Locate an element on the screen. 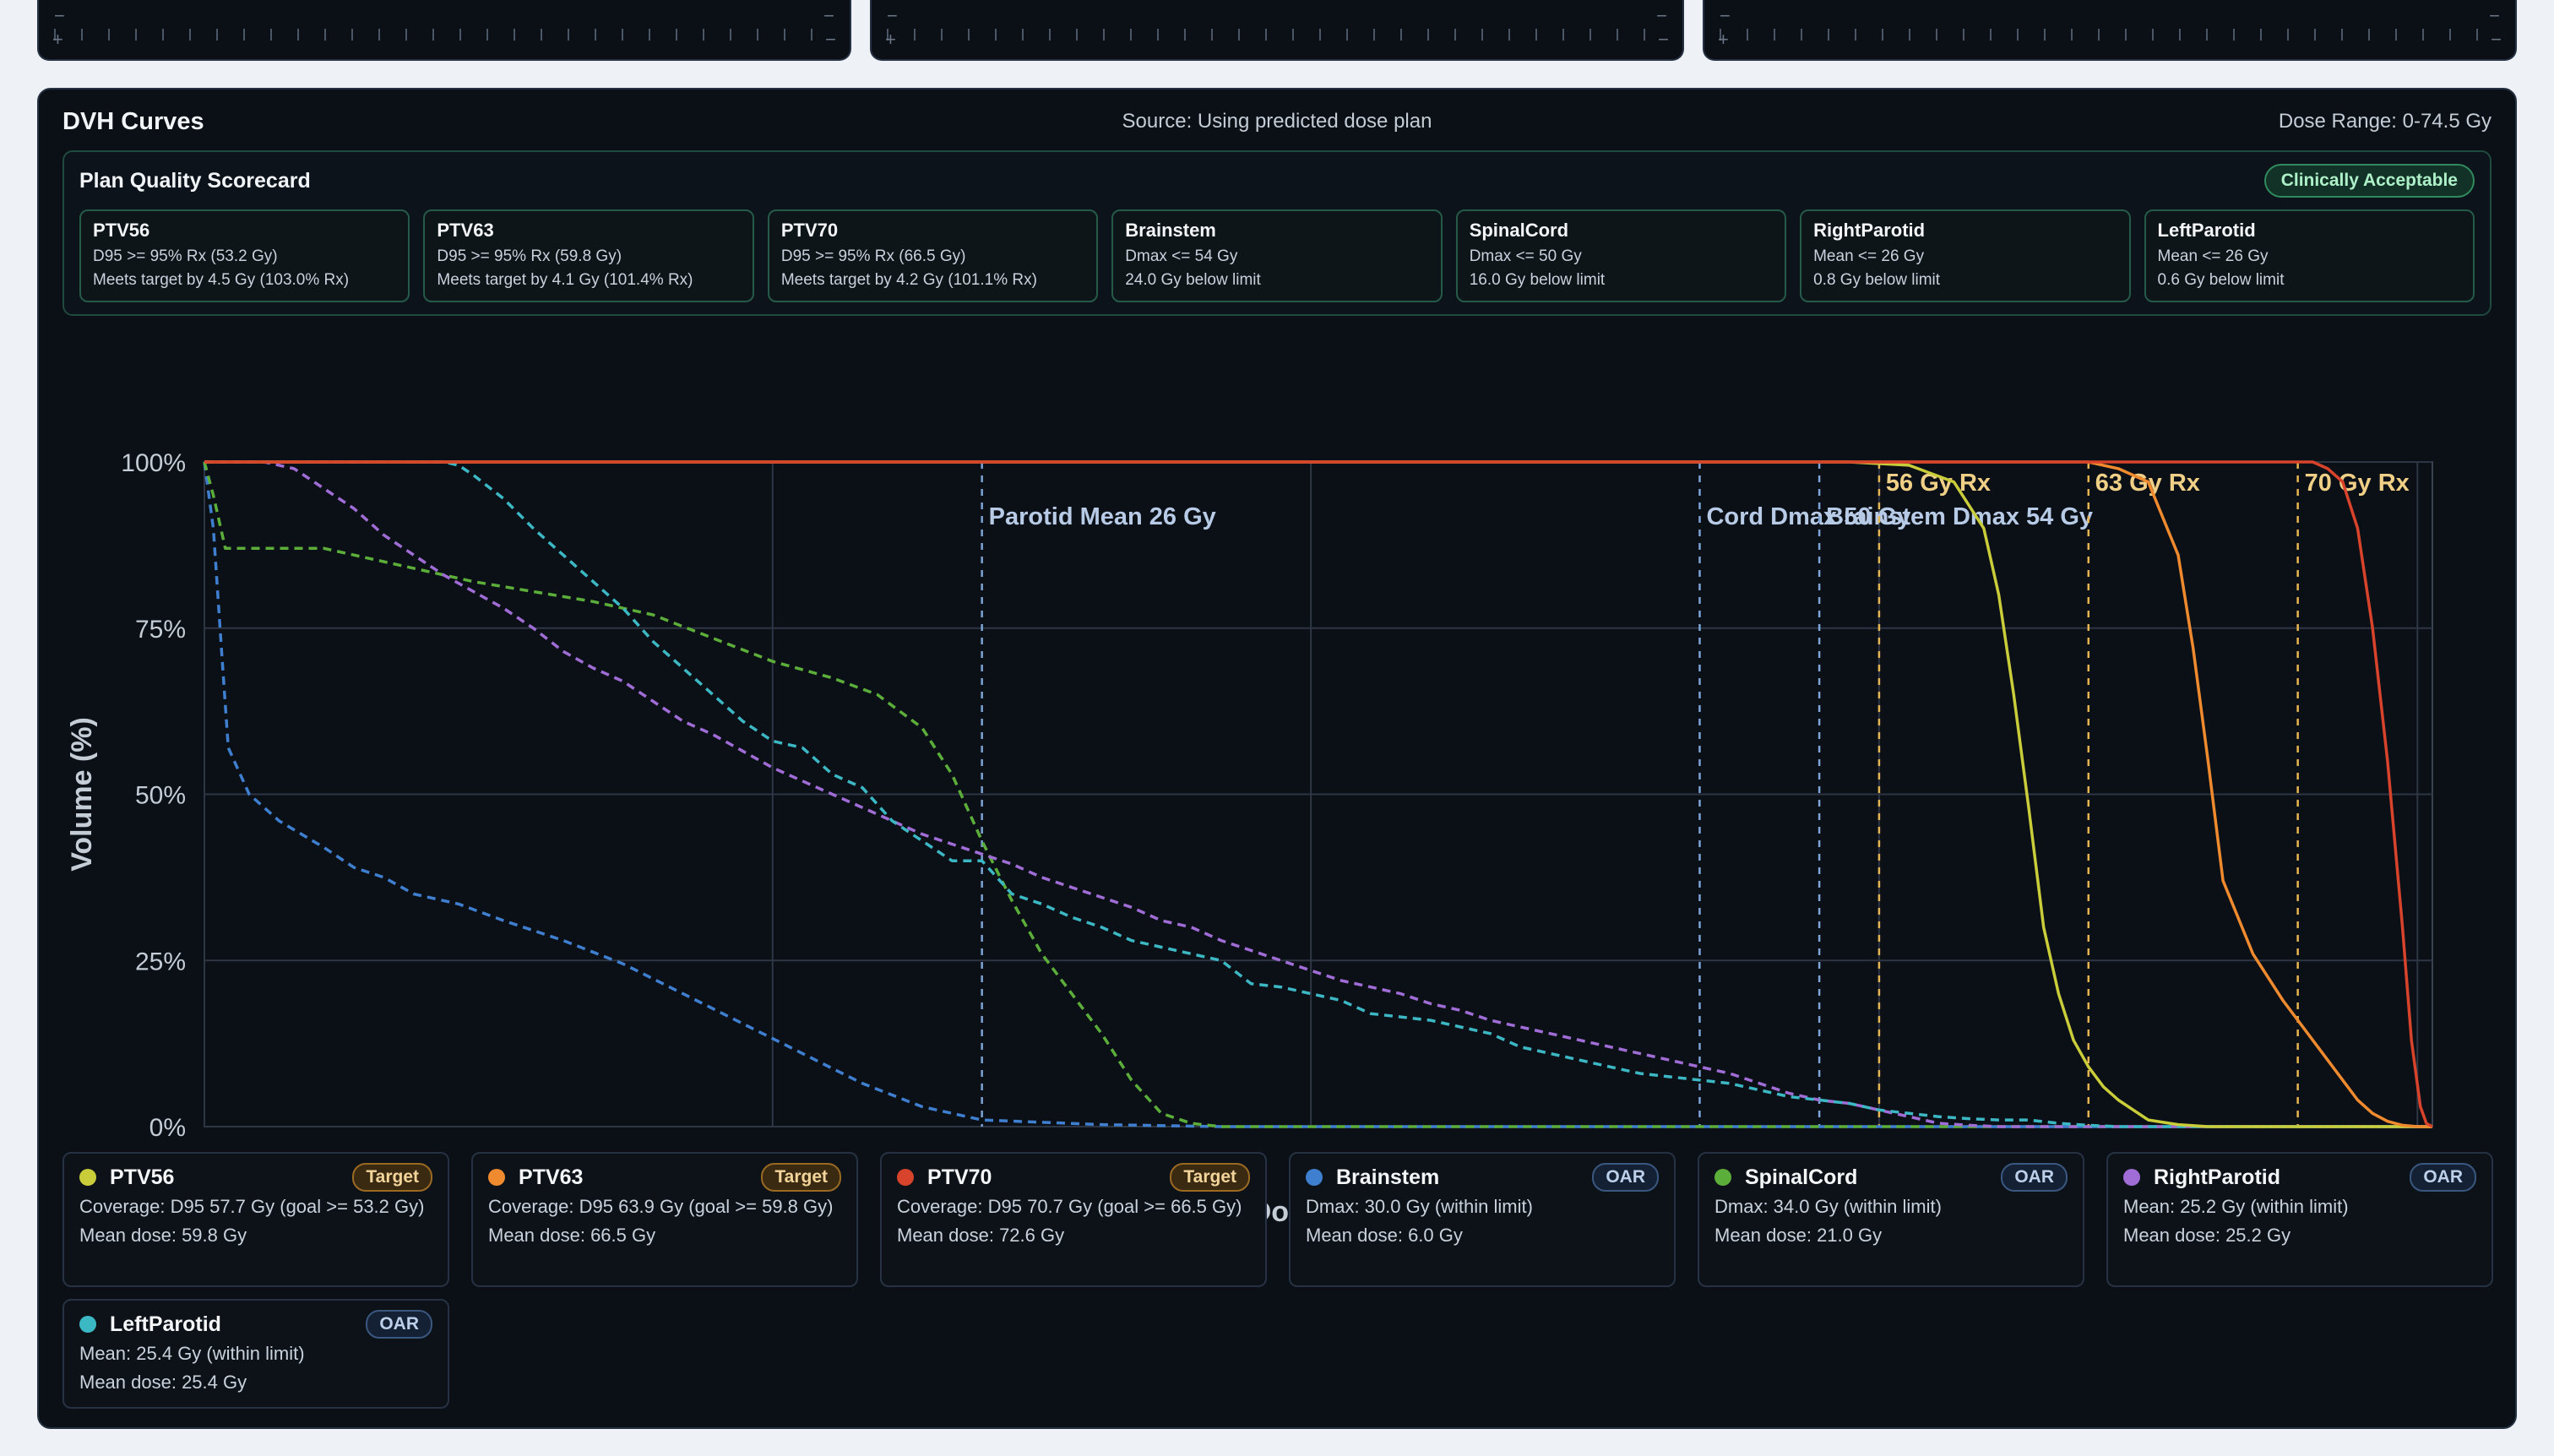 The height and width of the screenshot is (1456, 2554). organ-metric: Coverage: D95 57.7 Gy (goal >= 53.2 Gy) is located at coordinates (252, 1206).